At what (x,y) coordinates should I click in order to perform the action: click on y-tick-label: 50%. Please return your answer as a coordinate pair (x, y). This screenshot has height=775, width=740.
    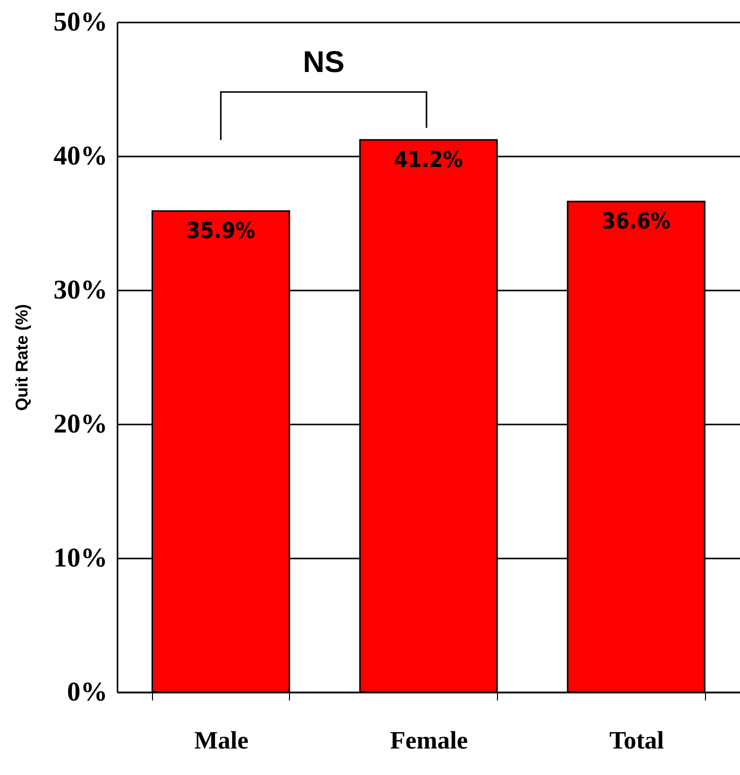
    Looking at the image, I should click on (81, 21).